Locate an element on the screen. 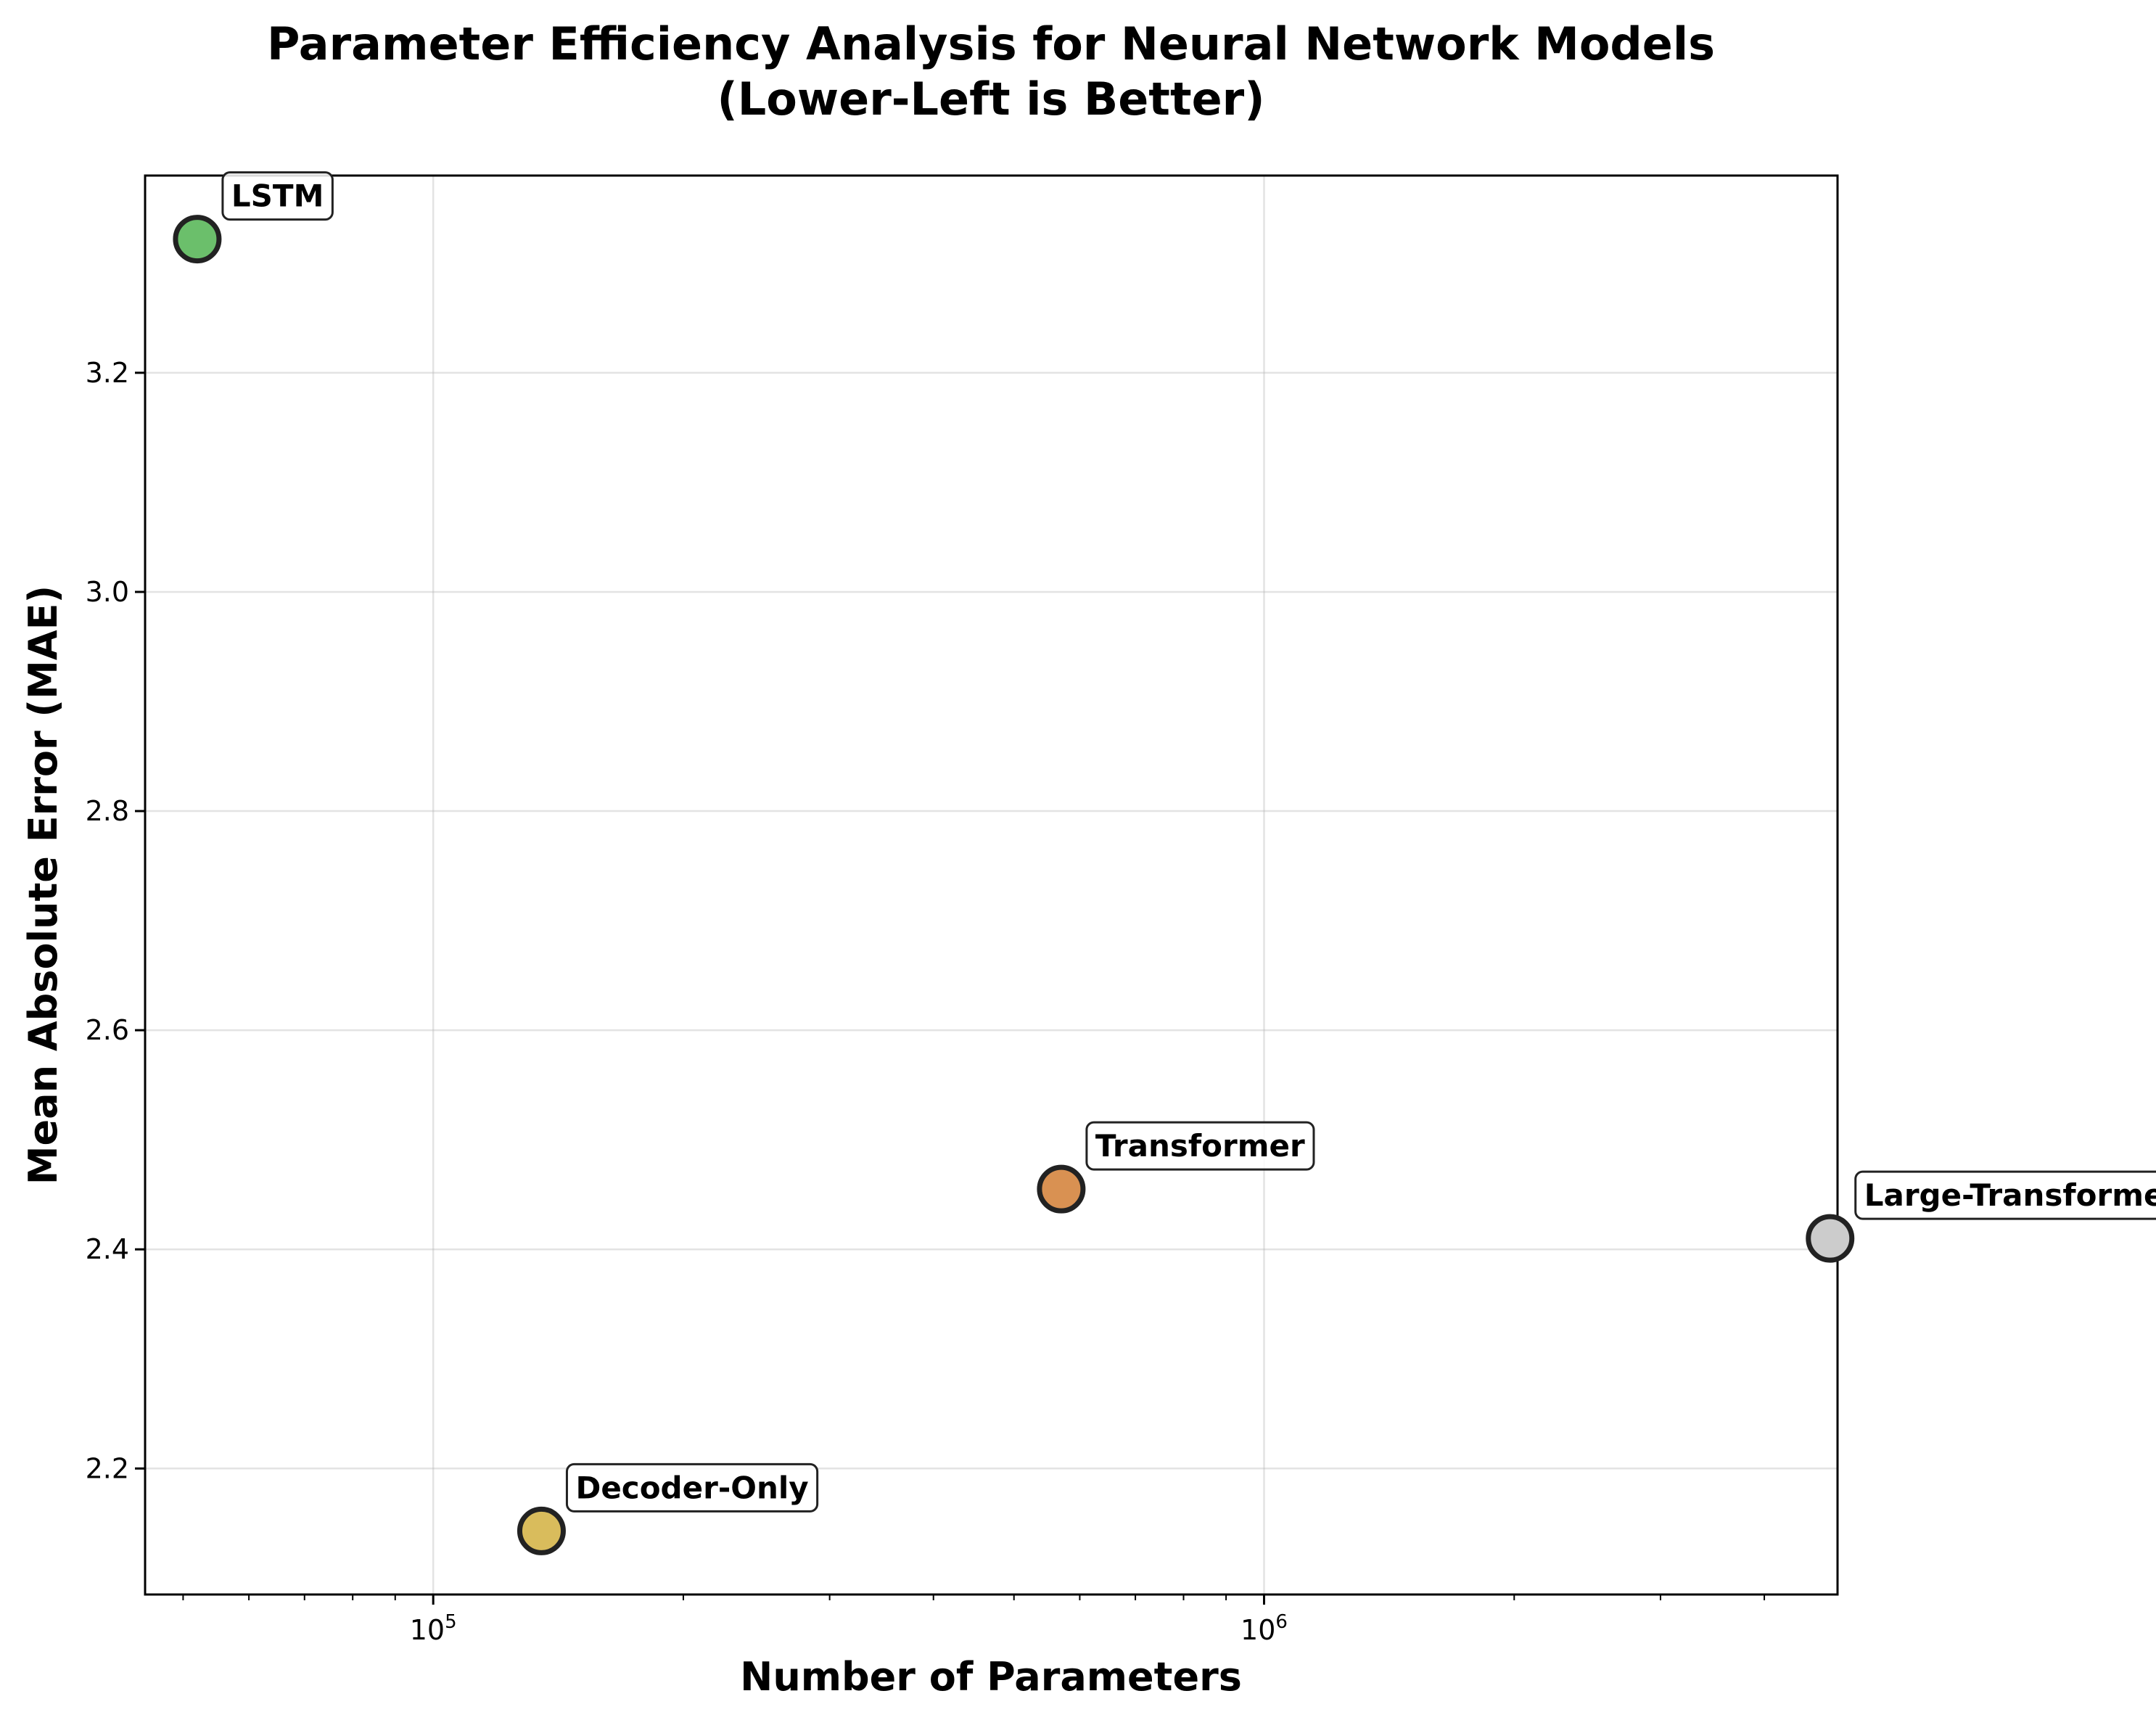  point-label-text: Transformer is located at coordinates (1200, 1146).